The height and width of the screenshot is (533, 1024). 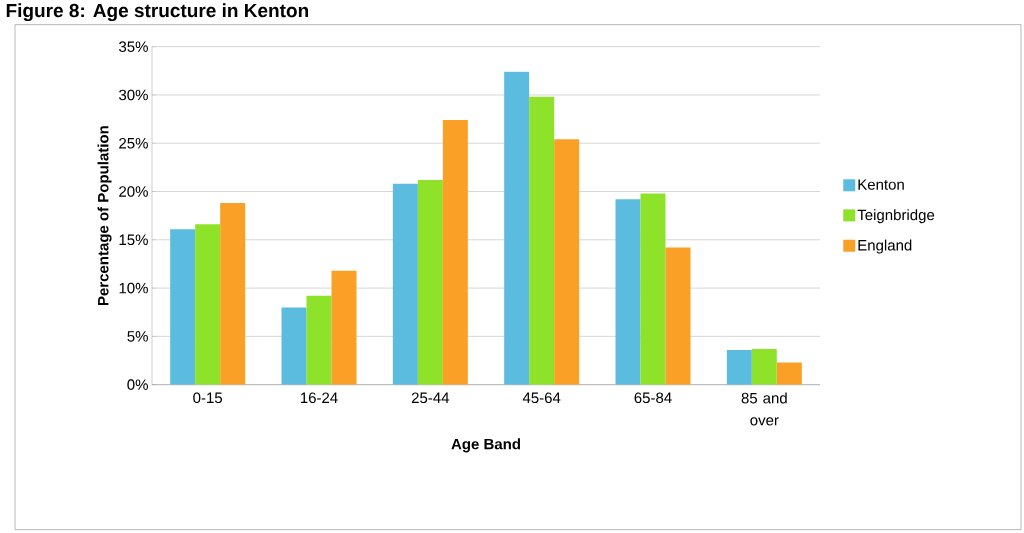 I want to click on y-tick-label: 35%, so click(x=133, y=47).